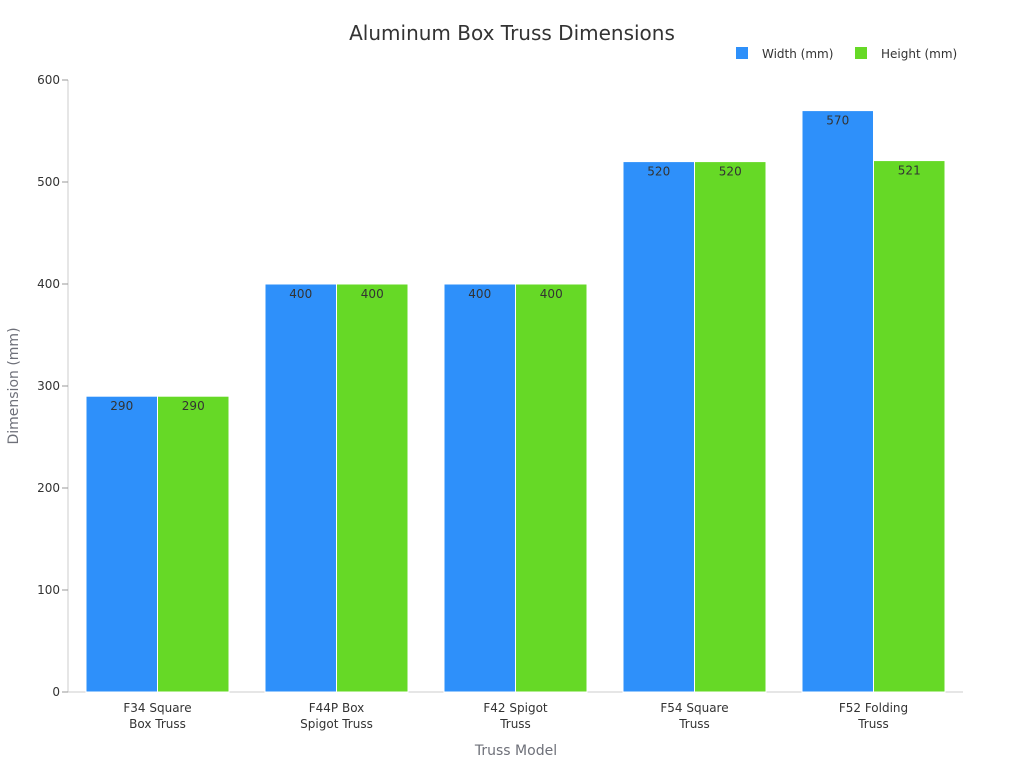 This screenshot has width=1024, height=768. Describe the element at coordinates (56, 692) in the screenshot. I see `y-tick-label: 0` at that location.